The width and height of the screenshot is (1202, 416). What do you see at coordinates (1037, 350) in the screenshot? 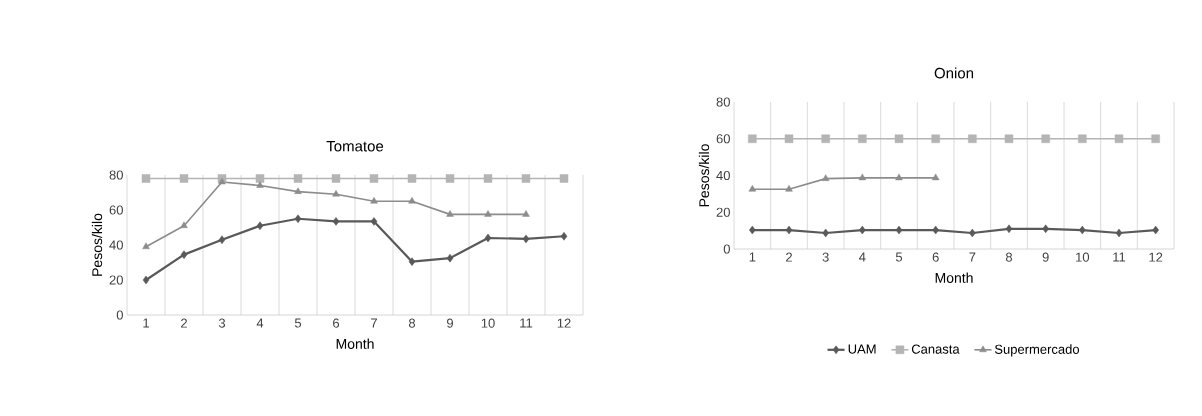
I see `legend-label: Supermercado` at bounding box center [1037, 350].